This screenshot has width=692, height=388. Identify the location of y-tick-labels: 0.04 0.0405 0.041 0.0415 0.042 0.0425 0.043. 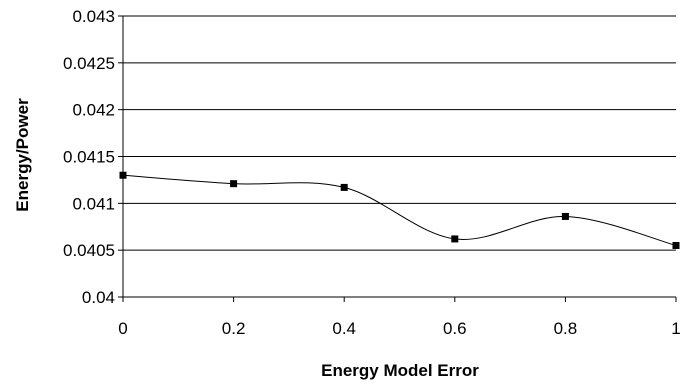
(89, 157).